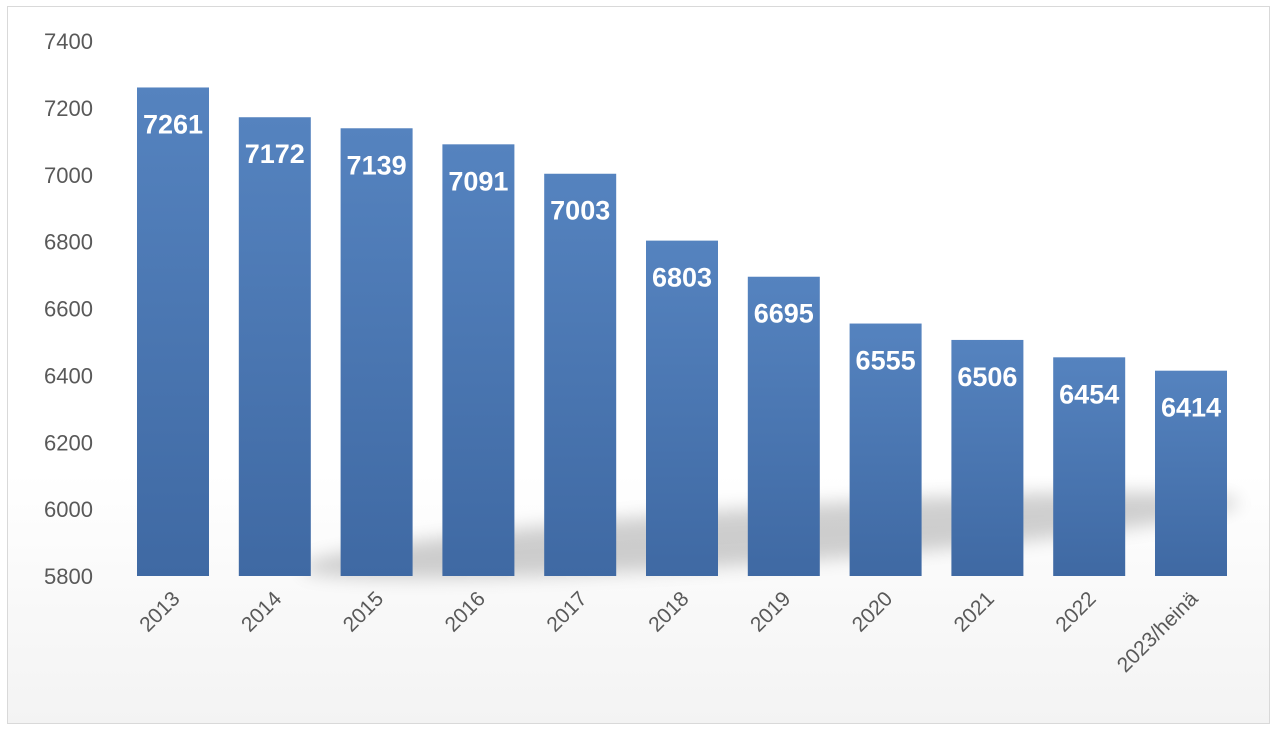 The width and height of the screenshot is (1277, 731). I want to click on y-tick-label: 7200, so click(68, 108).